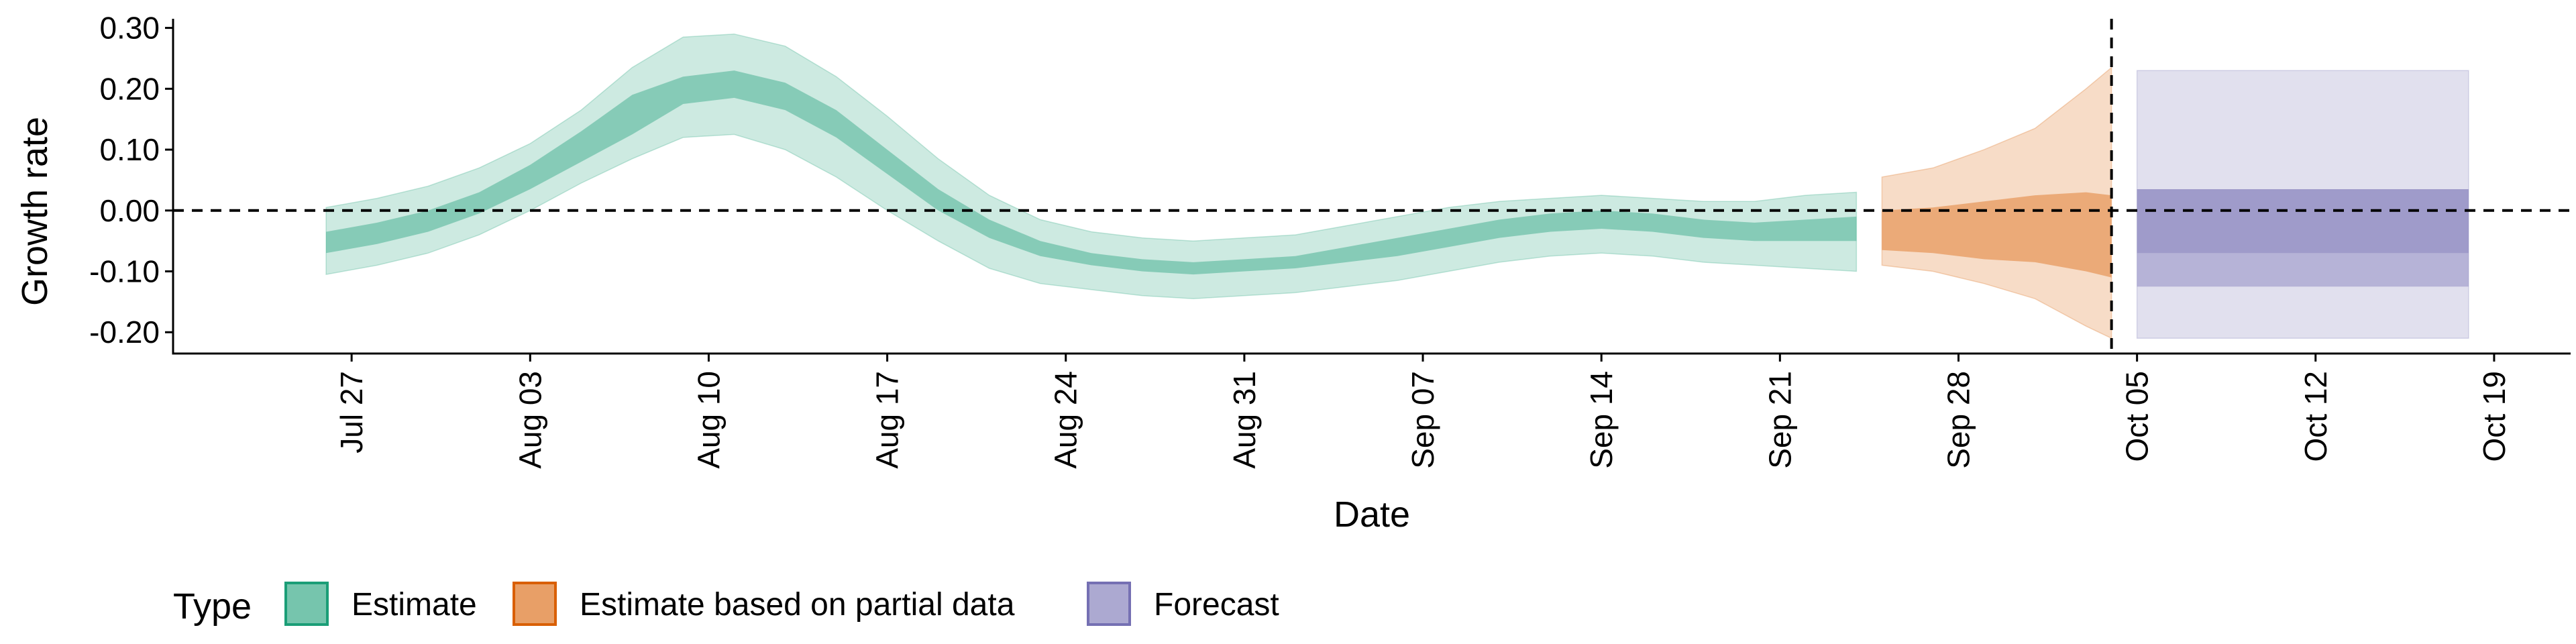 The height and width of the screenshot is (644, 2576). What do you see at coordinates (1601, 420) in the screenshot?
I see `x-tick-label: Sep 14` at bounding box center [1601, 420].